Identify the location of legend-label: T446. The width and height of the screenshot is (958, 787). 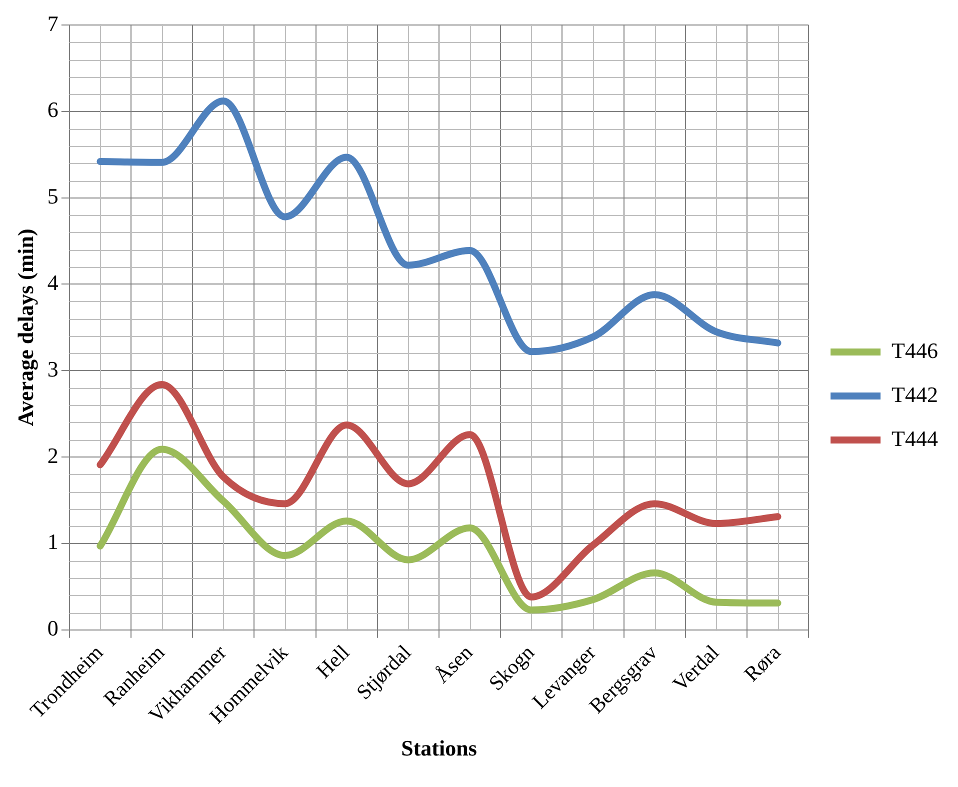
(915, 350).